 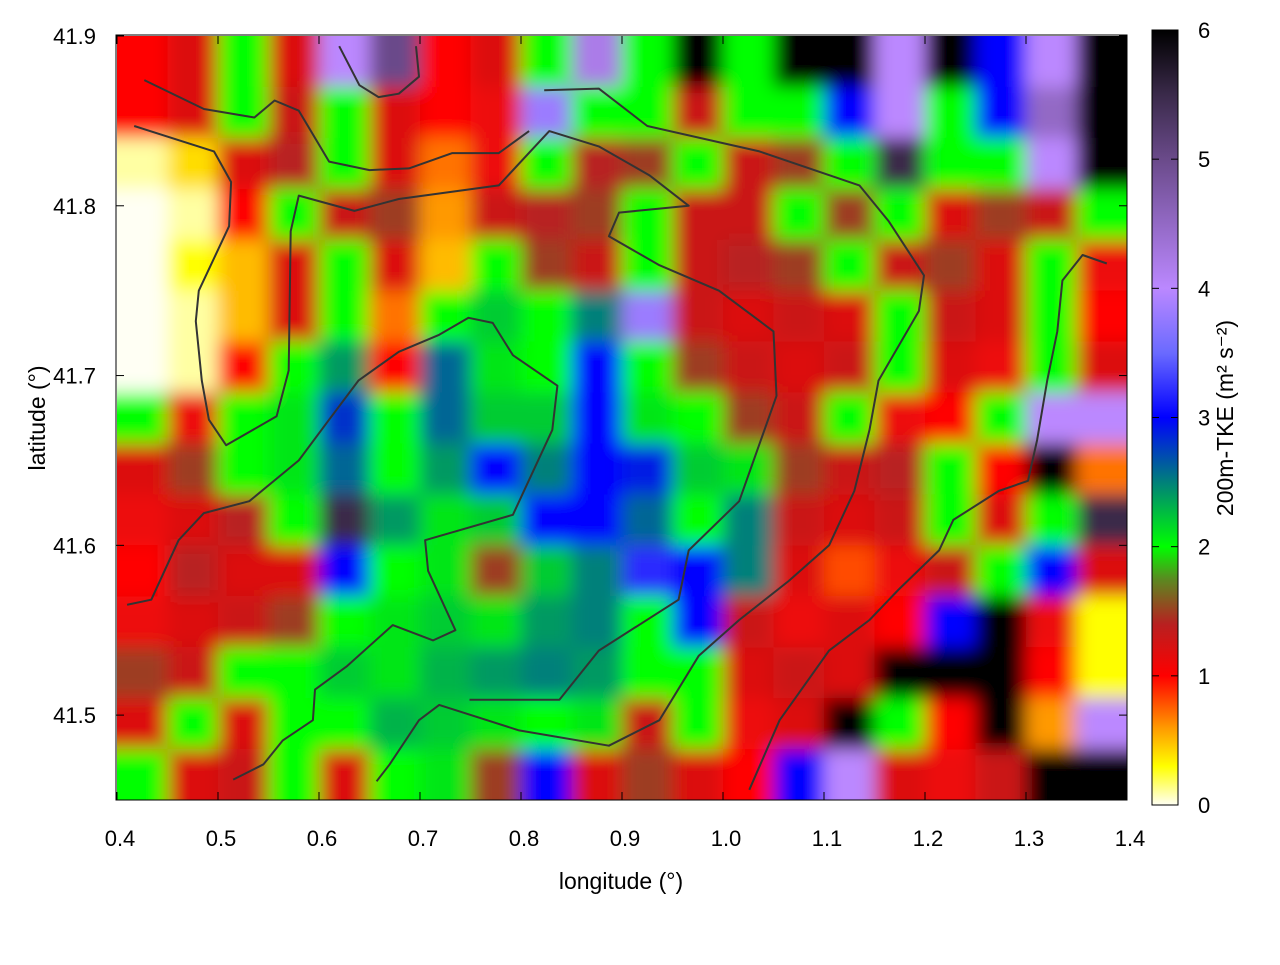 I want to click on colorbar-label: 200m-TKE (m² s⁻²), so click(x=1225, y=418).